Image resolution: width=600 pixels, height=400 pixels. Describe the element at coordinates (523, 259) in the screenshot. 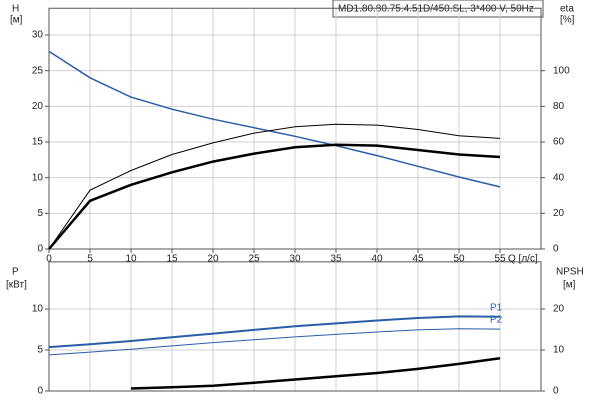

I see `x-label: Q [л/с]` at that location.